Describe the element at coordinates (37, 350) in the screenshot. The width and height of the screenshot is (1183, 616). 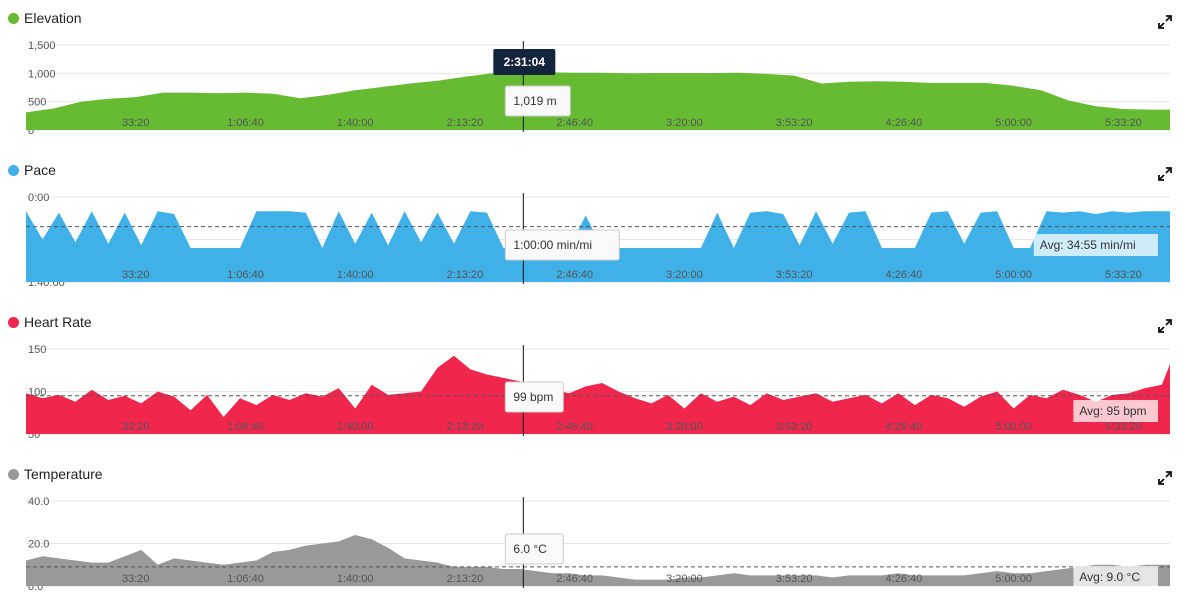
I see `heart-rate-y-tick-label: 150` at that location.